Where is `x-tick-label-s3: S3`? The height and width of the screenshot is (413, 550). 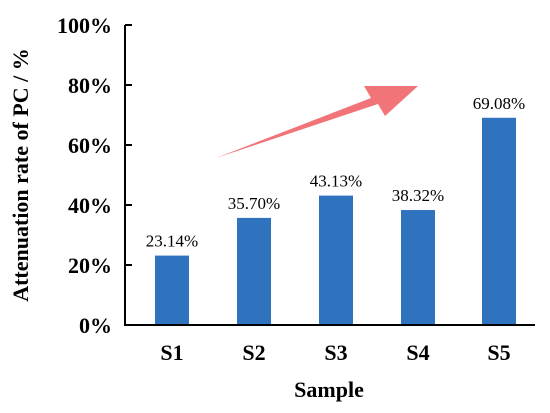 x-tick-label-s3: S3 is located at coordinates (335, 352).